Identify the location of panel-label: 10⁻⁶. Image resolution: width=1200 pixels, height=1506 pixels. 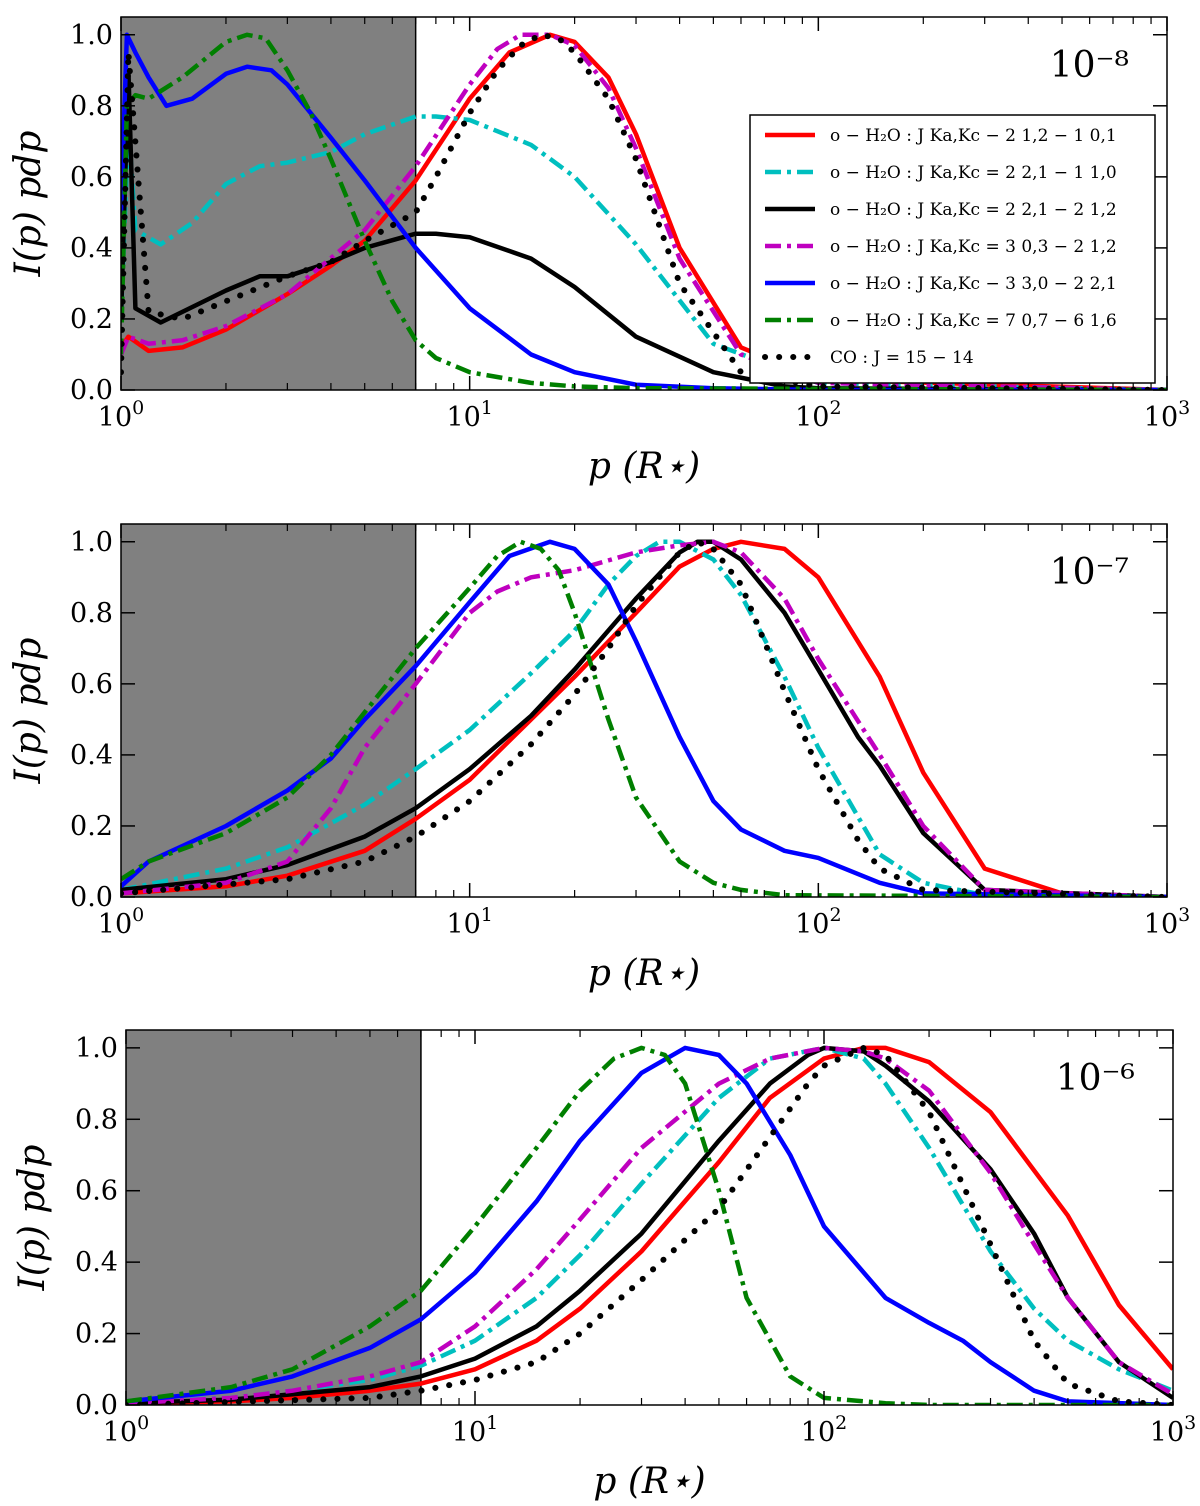
(1095, 1078).